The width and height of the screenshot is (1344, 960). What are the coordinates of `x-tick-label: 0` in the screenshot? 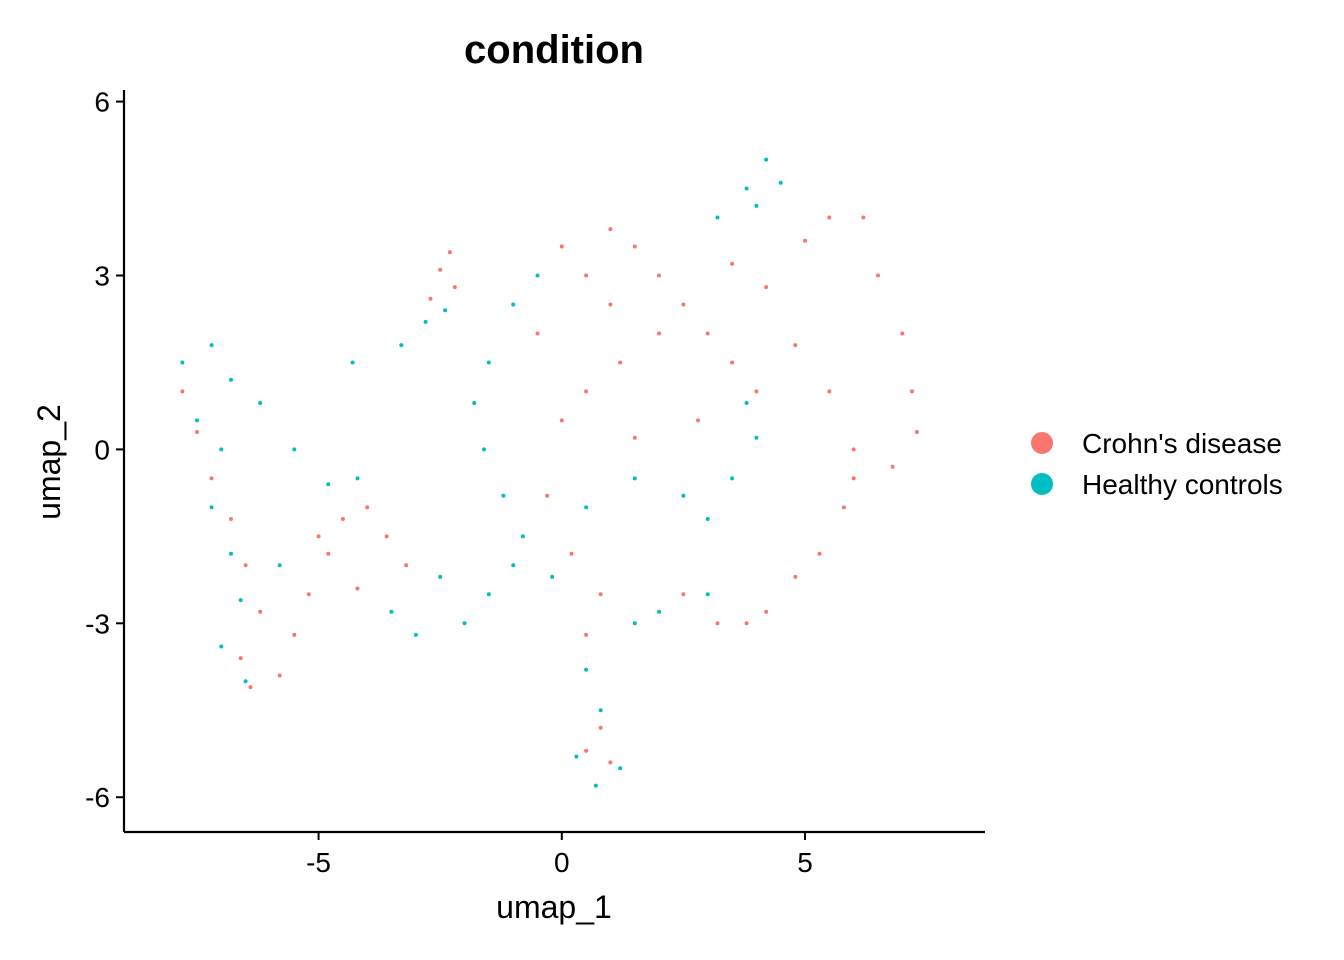 It's located at (562, 862).